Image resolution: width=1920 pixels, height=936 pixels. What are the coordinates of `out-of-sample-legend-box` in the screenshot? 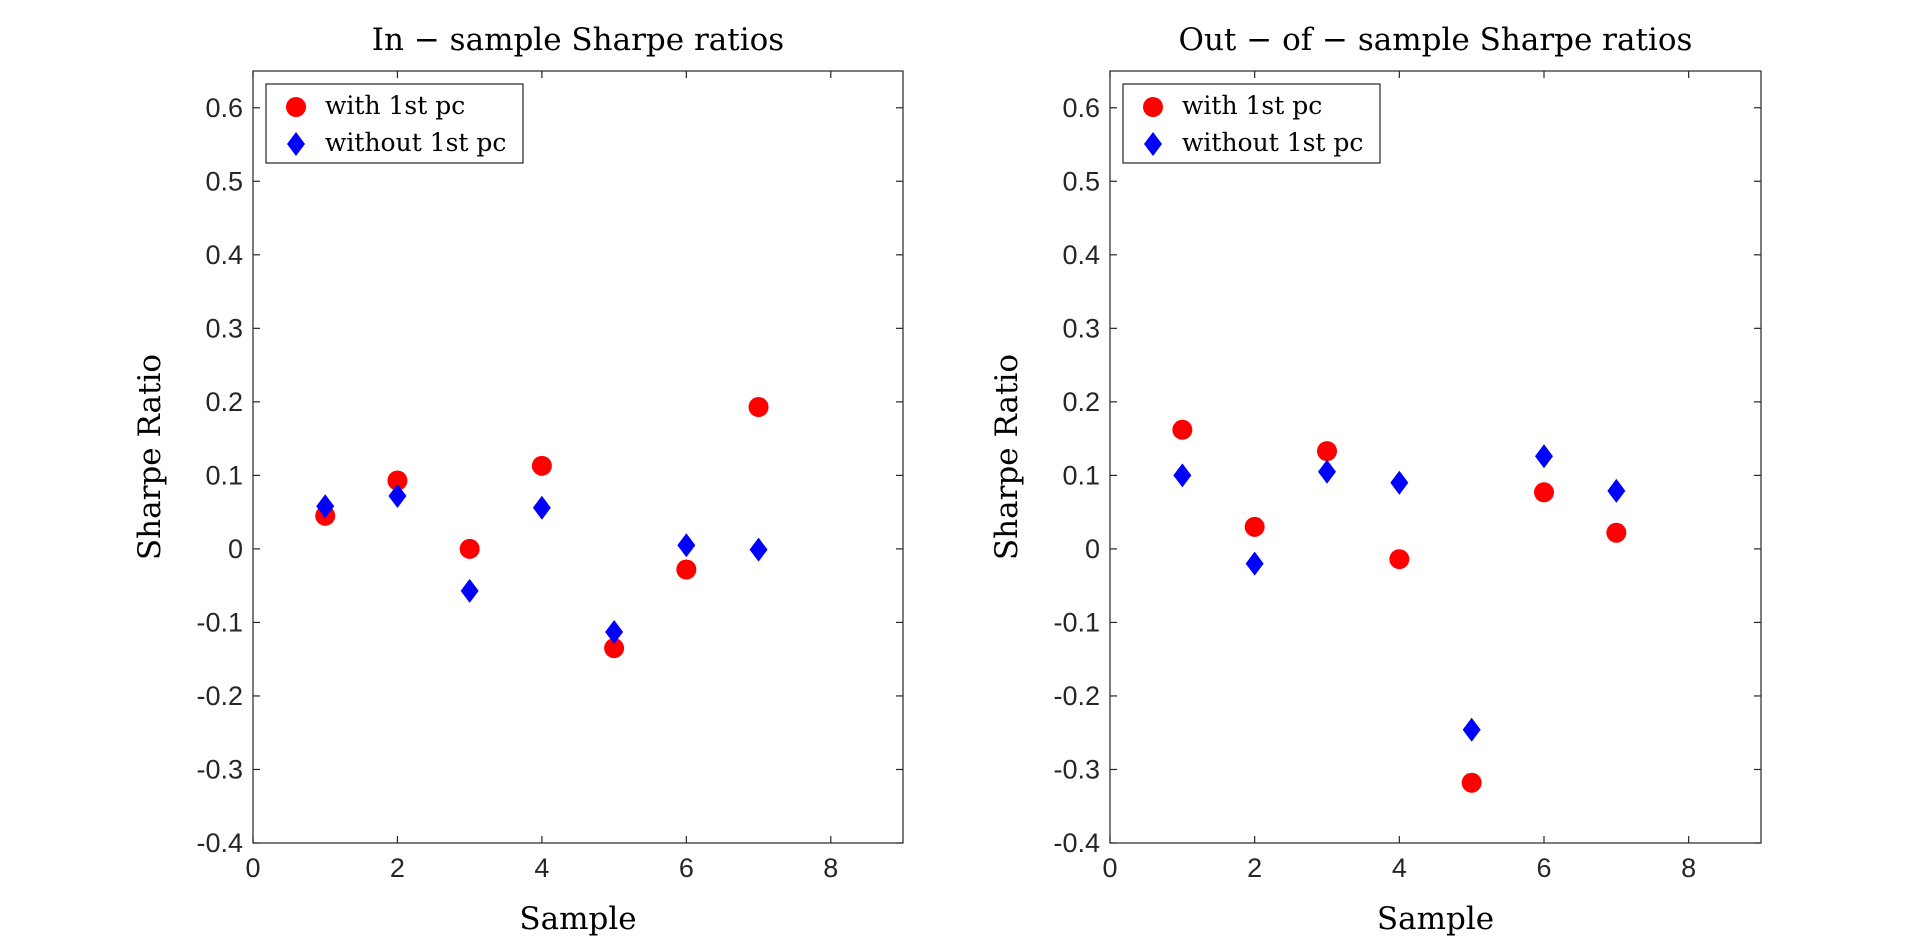 It's located at (1251, 123).